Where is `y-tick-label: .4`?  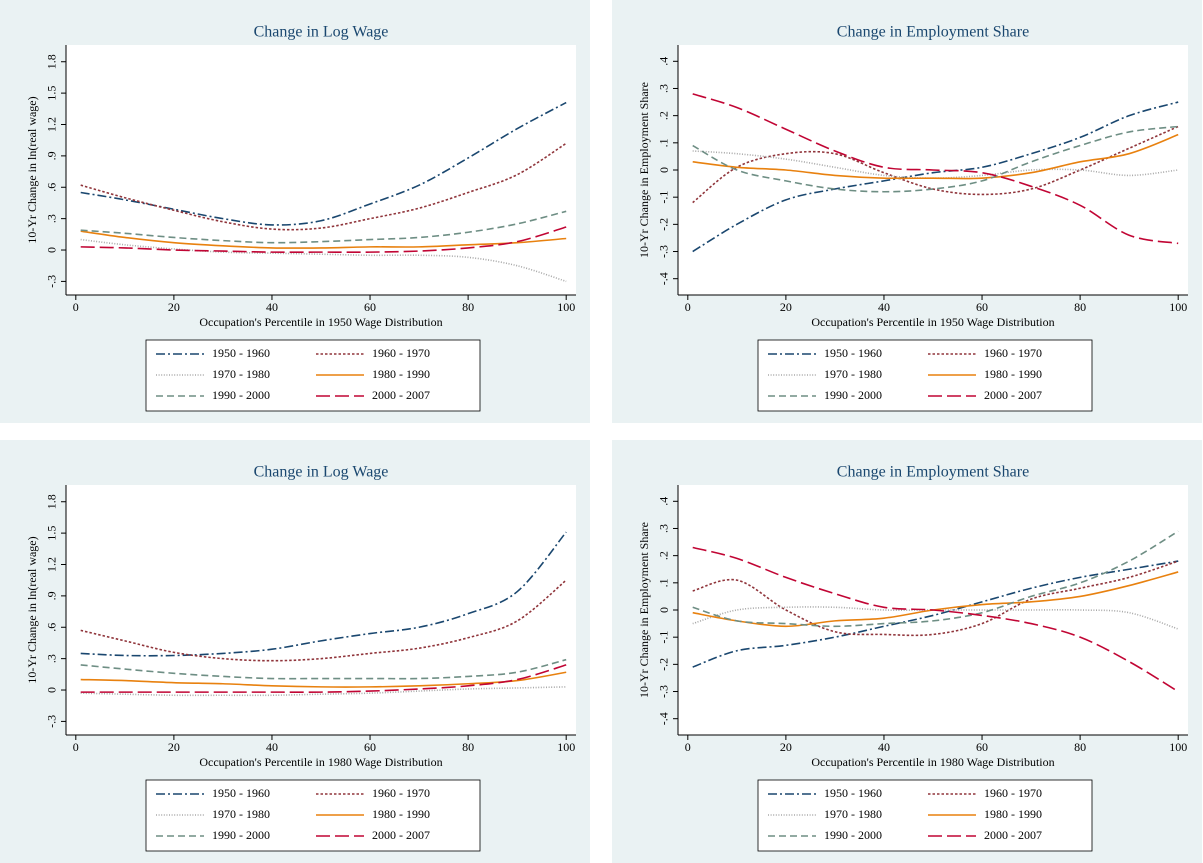 y-tick-label: .4 is located at coordinates (664, 61).